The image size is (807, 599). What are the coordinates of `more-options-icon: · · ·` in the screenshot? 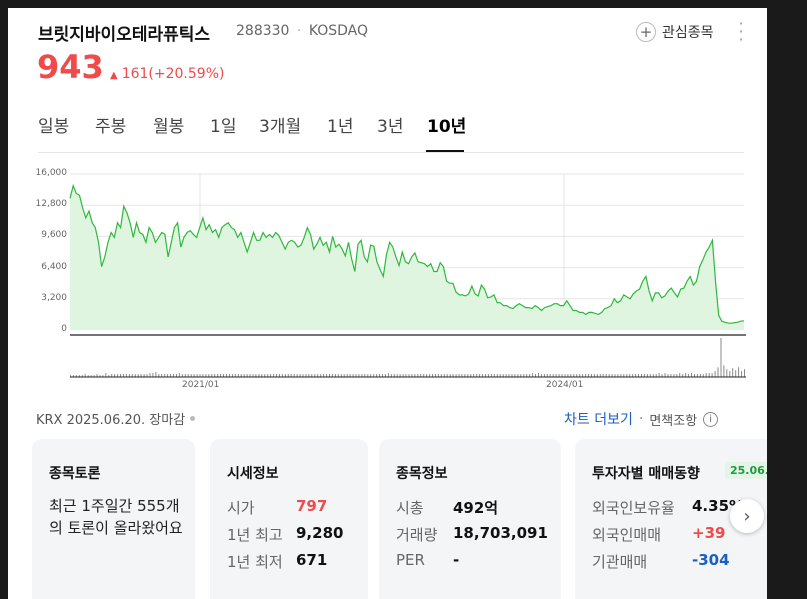 It's located at (741, 31).